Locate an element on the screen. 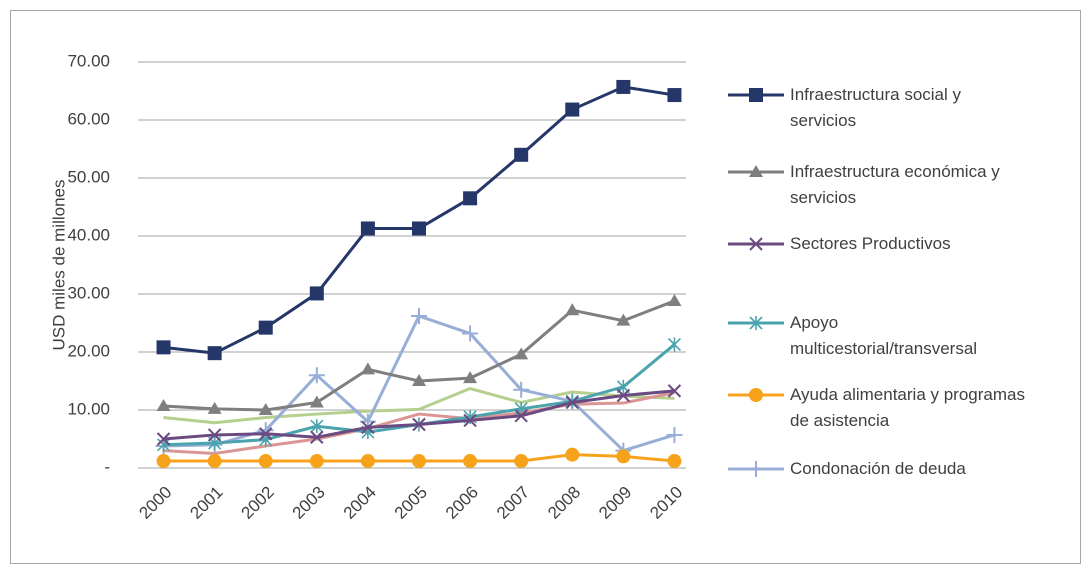  x-tick-label: 2007 is located at coordinates (513, 503).